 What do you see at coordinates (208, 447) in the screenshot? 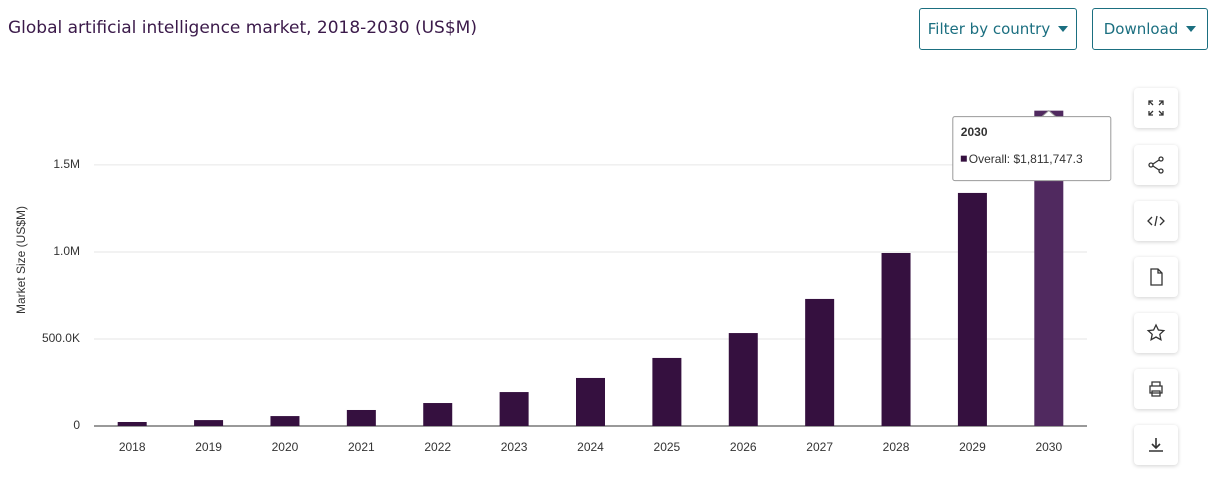
I see `x-tick-label: 2019` at bounding box center [208, 447].